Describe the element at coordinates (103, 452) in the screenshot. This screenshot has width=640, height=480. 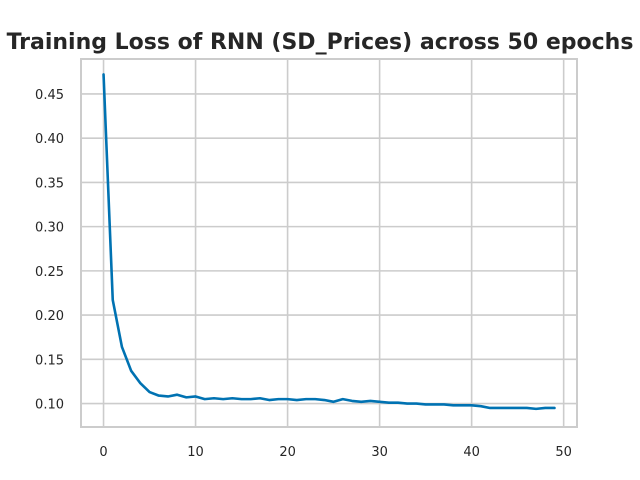
I see `x-tick-label: 0` at that location.